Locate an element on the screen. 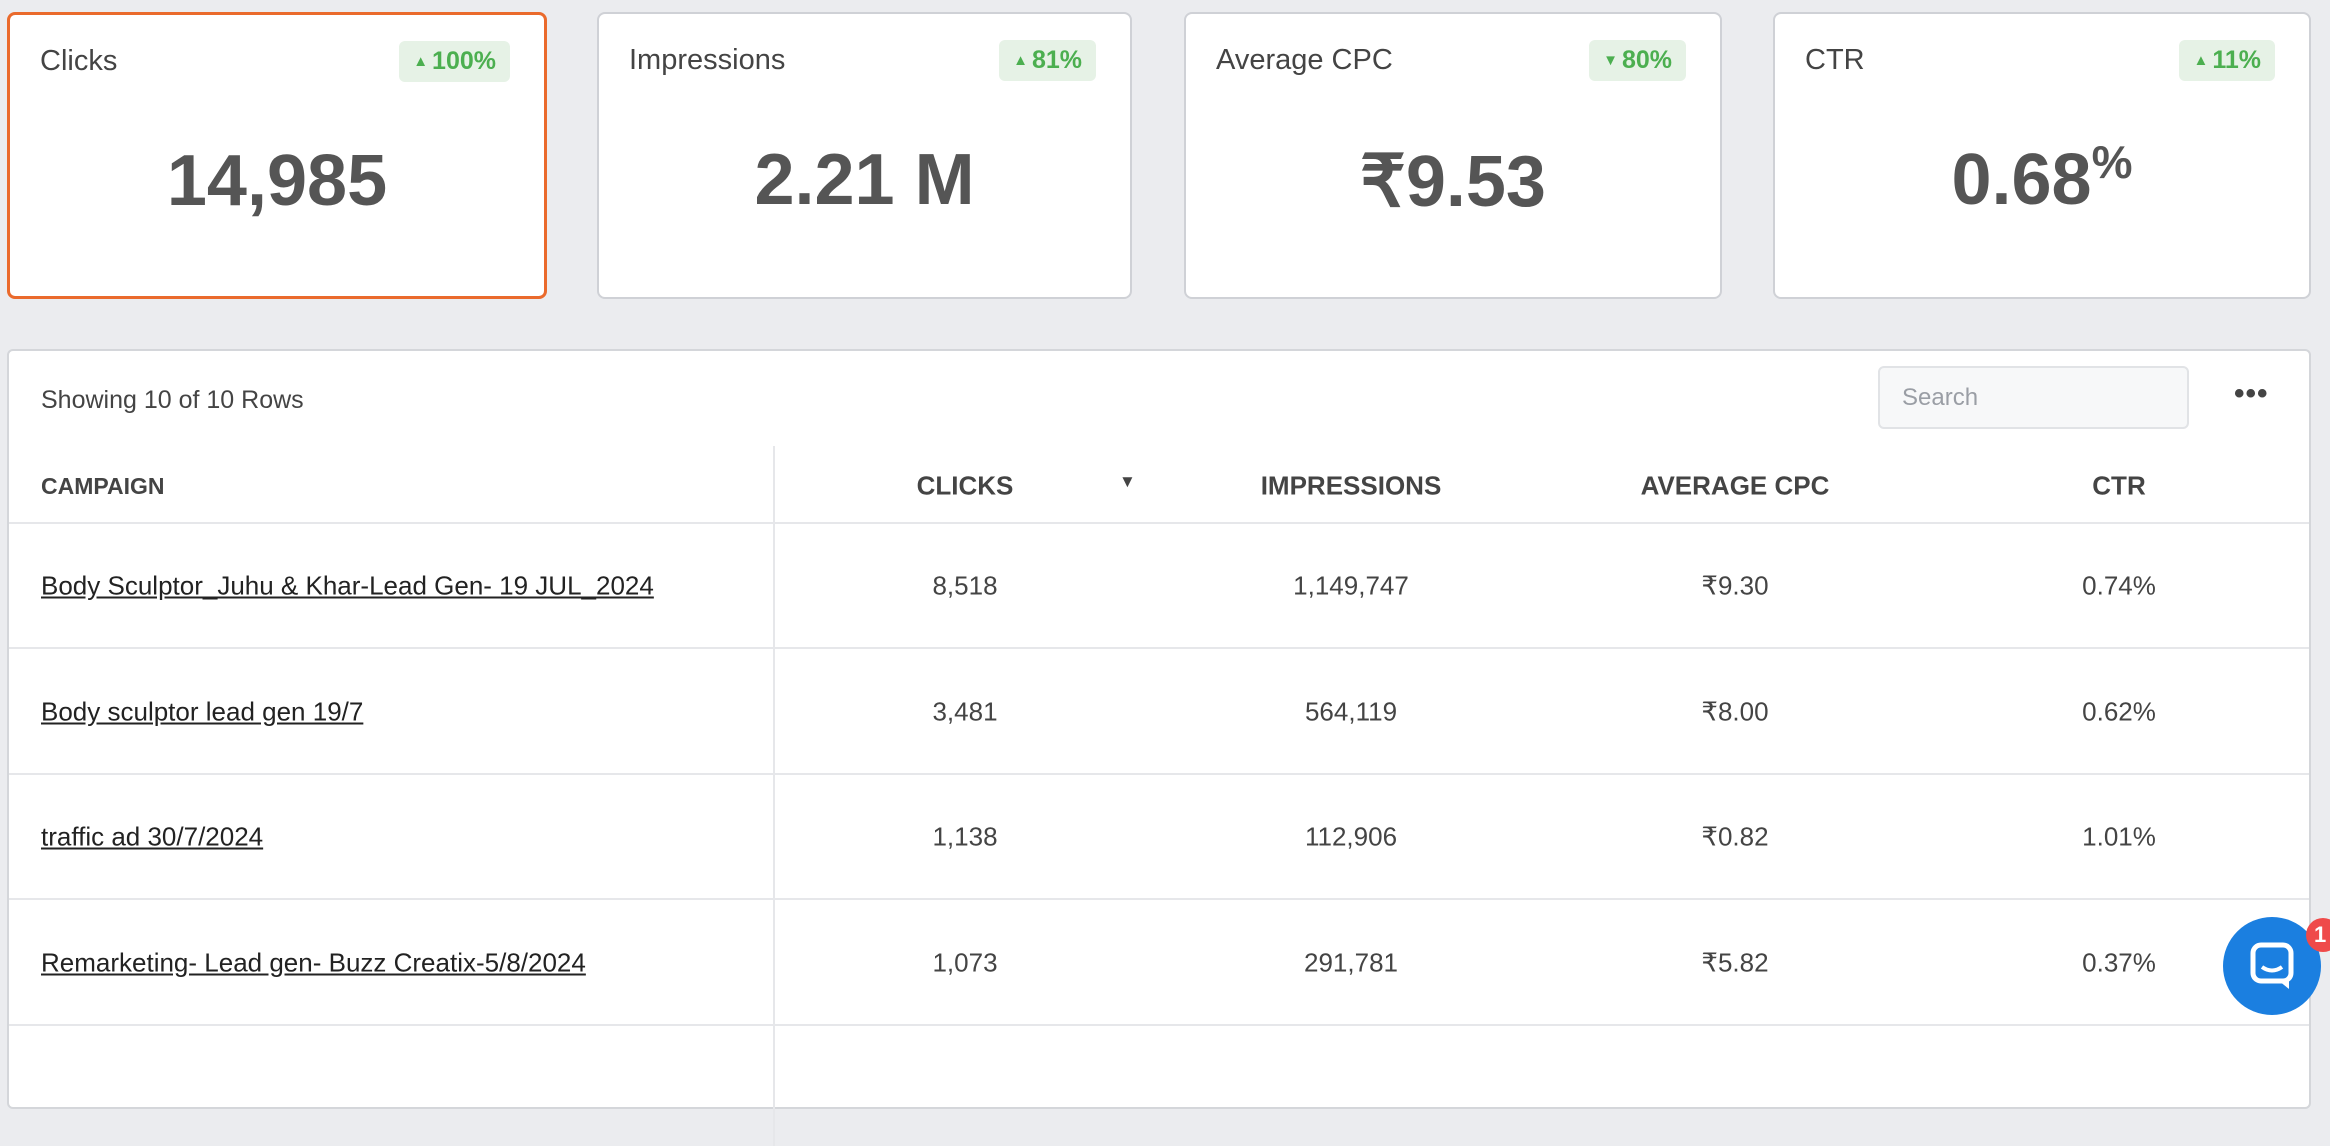 This screenshot has width=2330, height=1146. value: 14,985 is located at coordinates (277, 181).